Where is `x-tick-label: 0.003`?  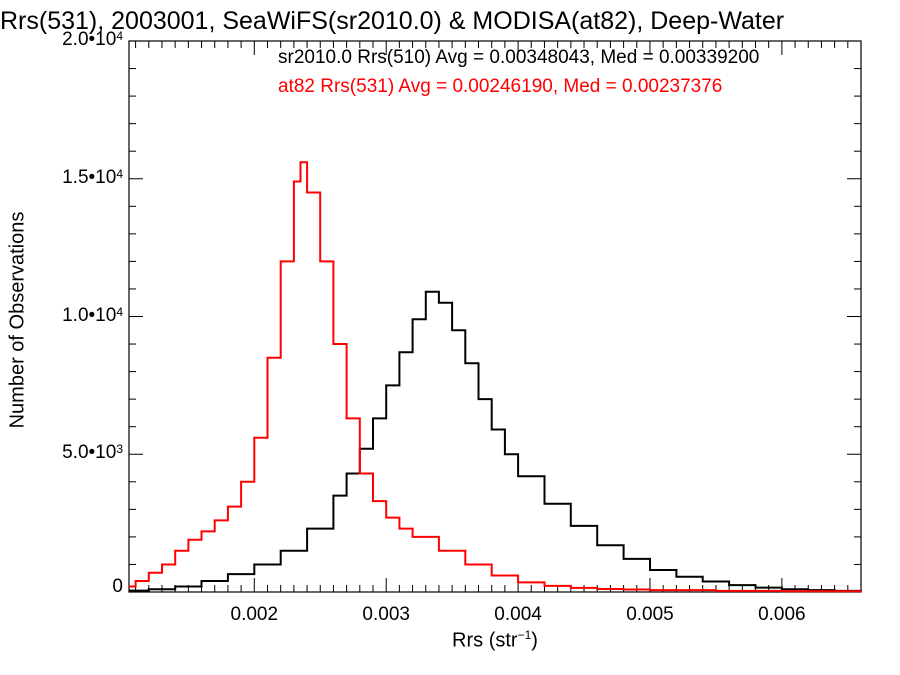
x-tick-label: 0.003 is located at coordinates (386, 614).